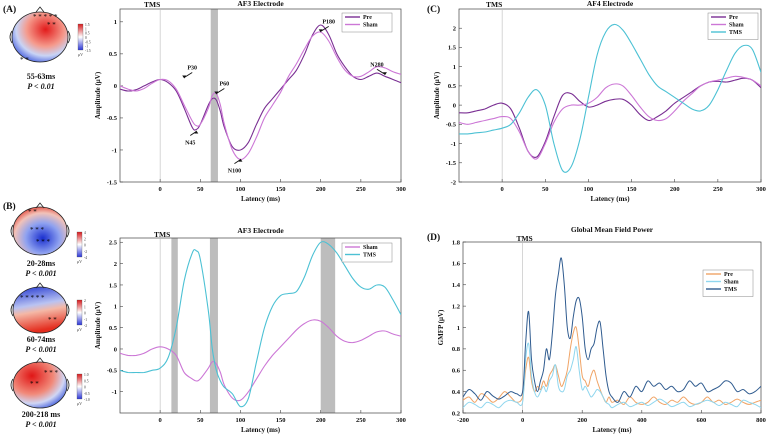  I want to click on y-tick-label: 0.2, so click(456, 413).